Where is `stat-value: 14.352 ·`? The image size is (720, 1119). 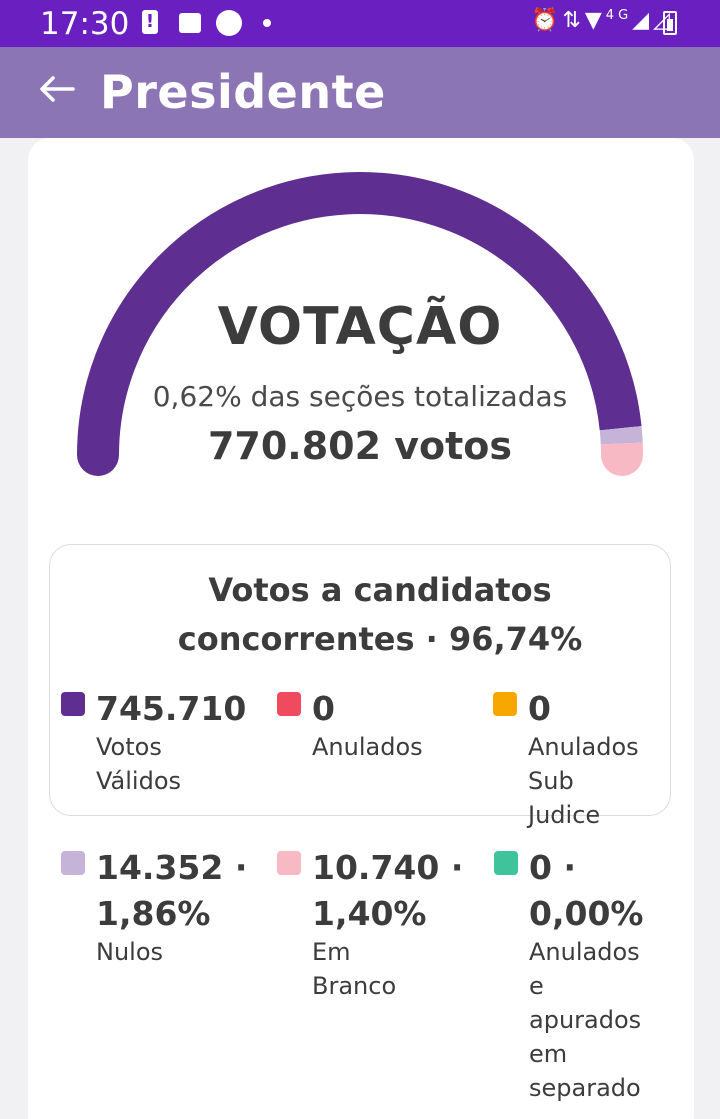 stat-value: 14.352 · is located at coordinates (172, 867).